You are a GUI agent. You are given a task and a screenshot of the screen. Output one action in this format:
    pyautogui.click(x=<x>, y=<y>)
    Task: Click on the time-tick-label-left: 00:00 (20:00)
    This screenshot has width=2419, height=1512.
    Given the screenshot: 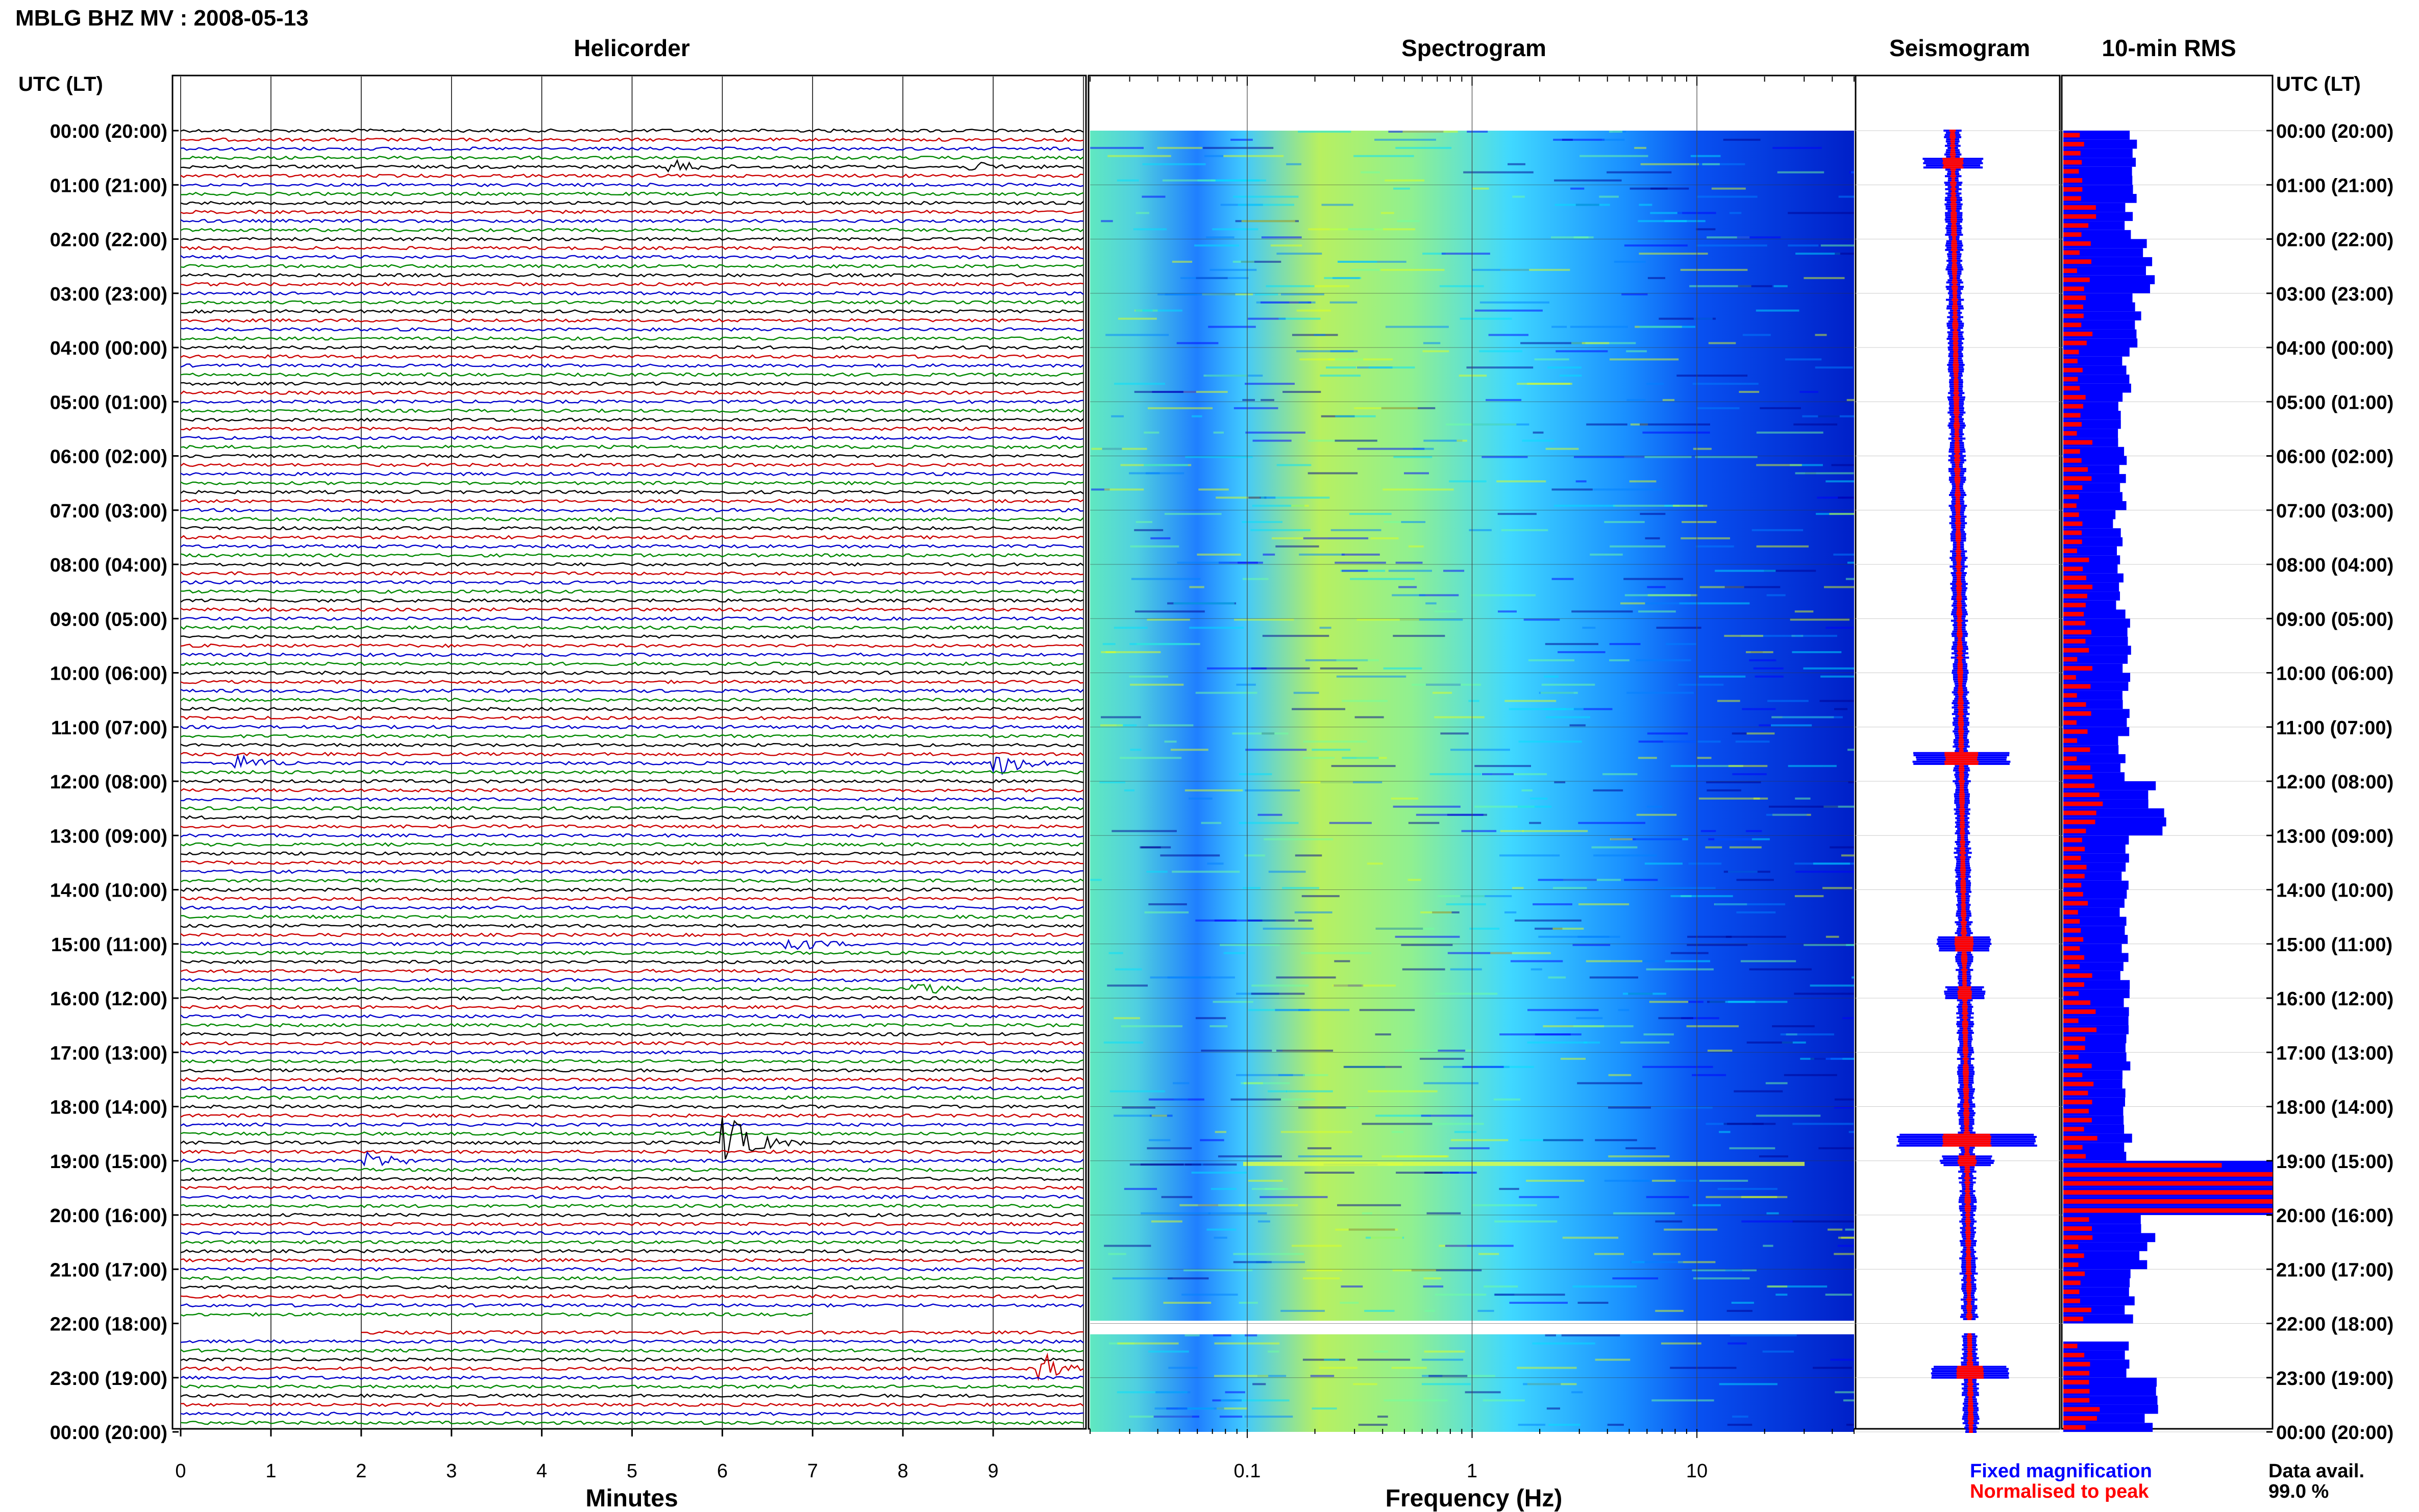 What is the action you would take?
    pyautogui.click(x=108, y=131)
    